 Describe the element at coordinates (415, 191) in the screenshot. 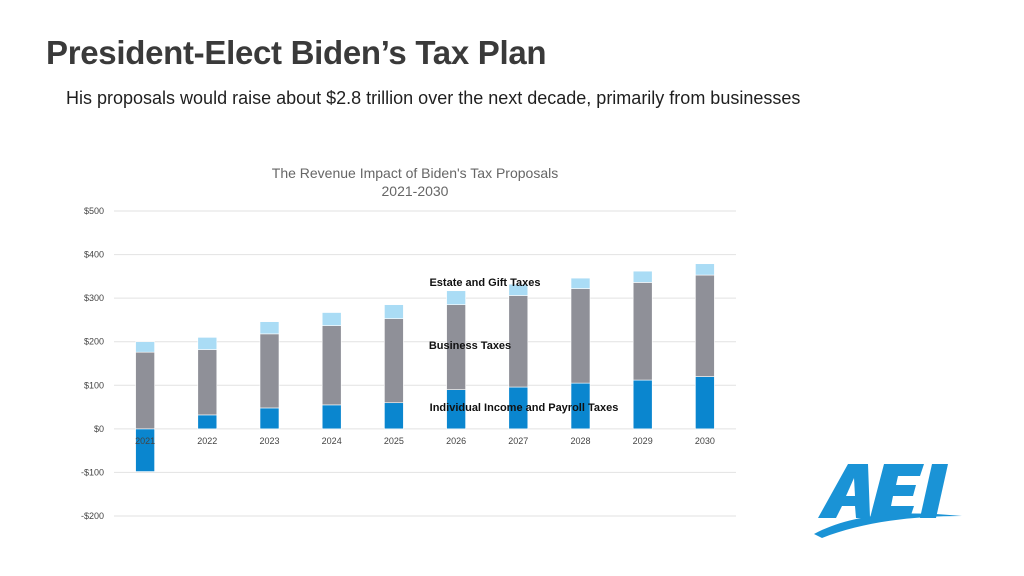

I see `chart-subtitle: 2021-2030` at that location.